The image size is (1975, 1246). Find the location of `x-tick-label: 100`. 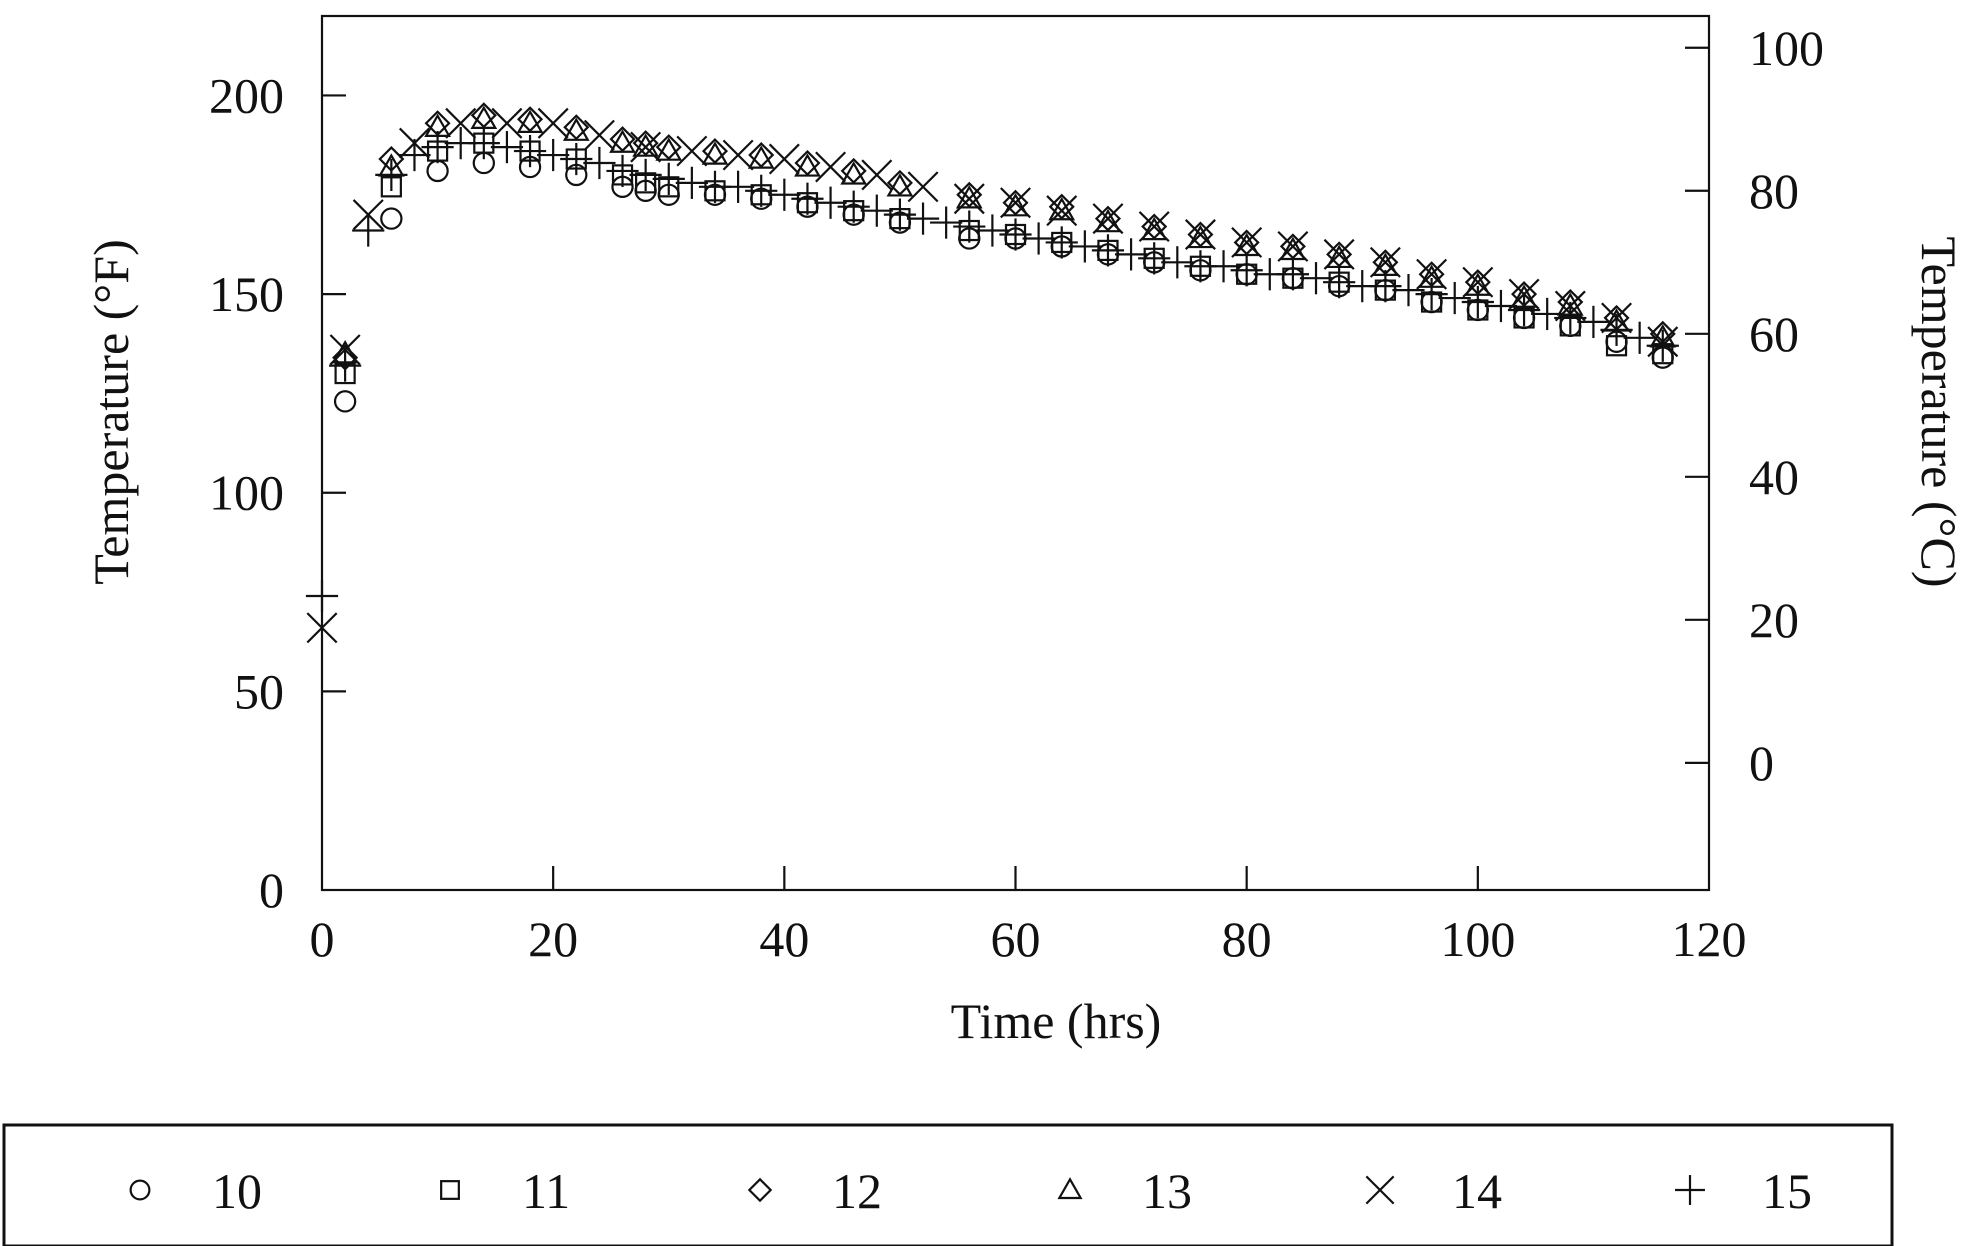

x-tick-label: 100 is located at coordinates (1477, 939).